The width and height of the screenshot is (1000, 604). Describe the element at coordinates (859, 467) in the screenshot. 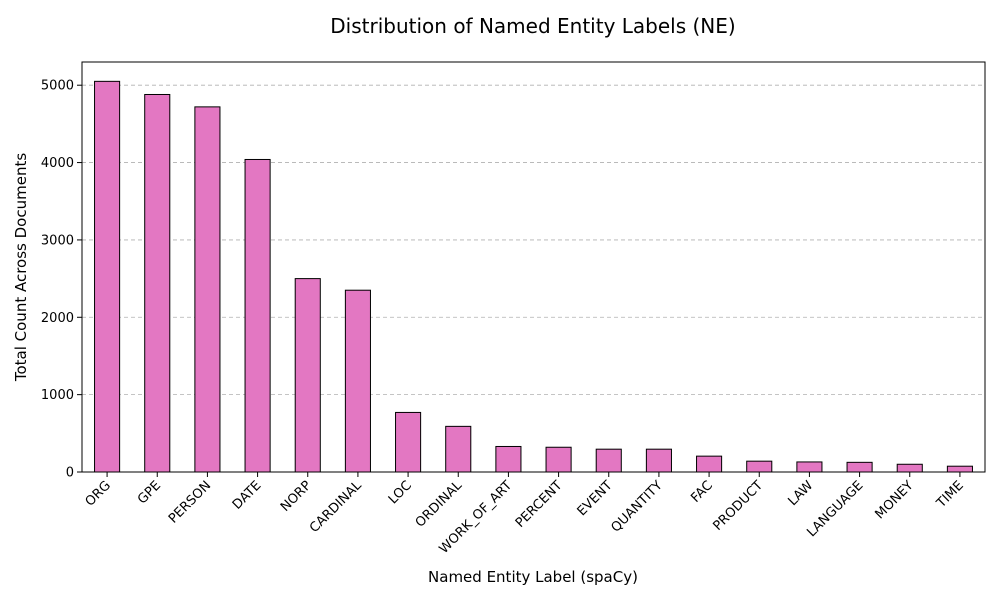

I see `bar-language` at that location.